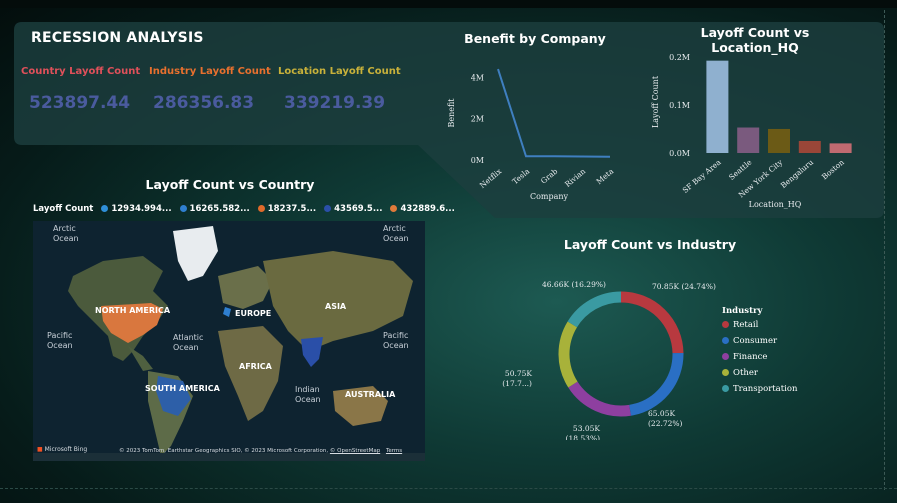 This screenshot has height=503, width=897. I want to click on slice-label: 70.85K (24.74%), so click(684, 286).